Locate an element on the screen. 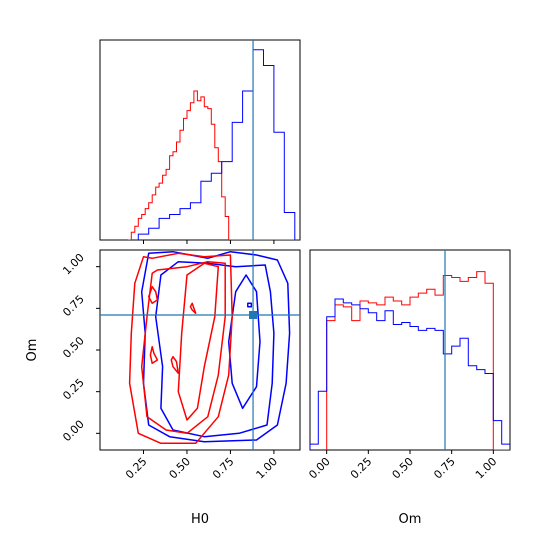 The image size is (550, 550). x-axis-label-h0: H0 is located at coordinates (200, 519).